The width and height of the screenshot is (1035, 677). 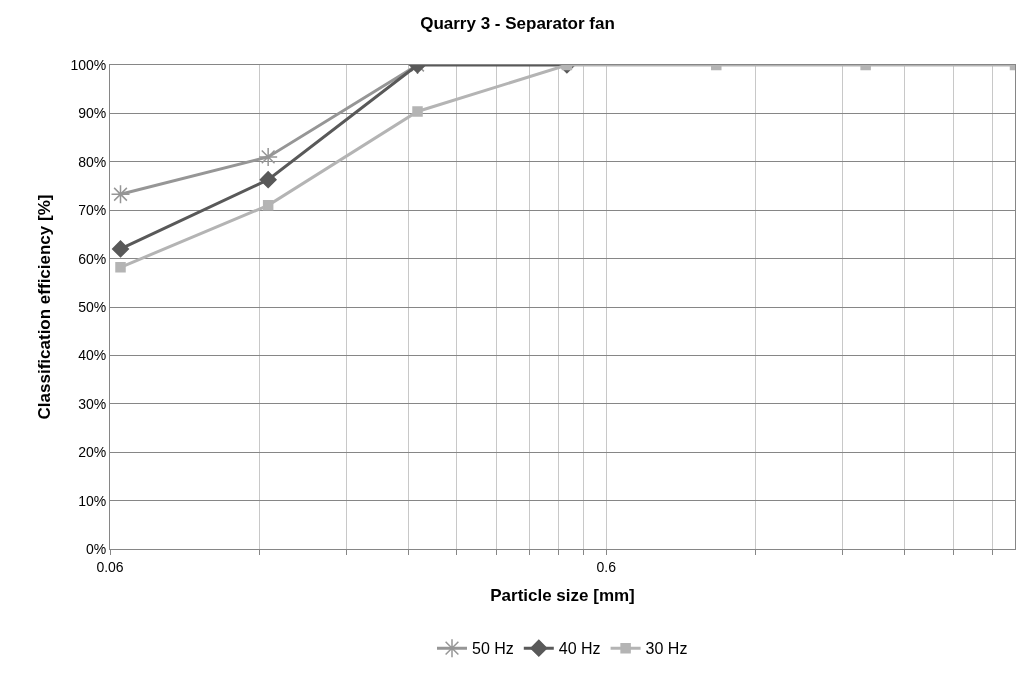 I want to click on legend-label: 40 Hz, so click(x=579, y=649).